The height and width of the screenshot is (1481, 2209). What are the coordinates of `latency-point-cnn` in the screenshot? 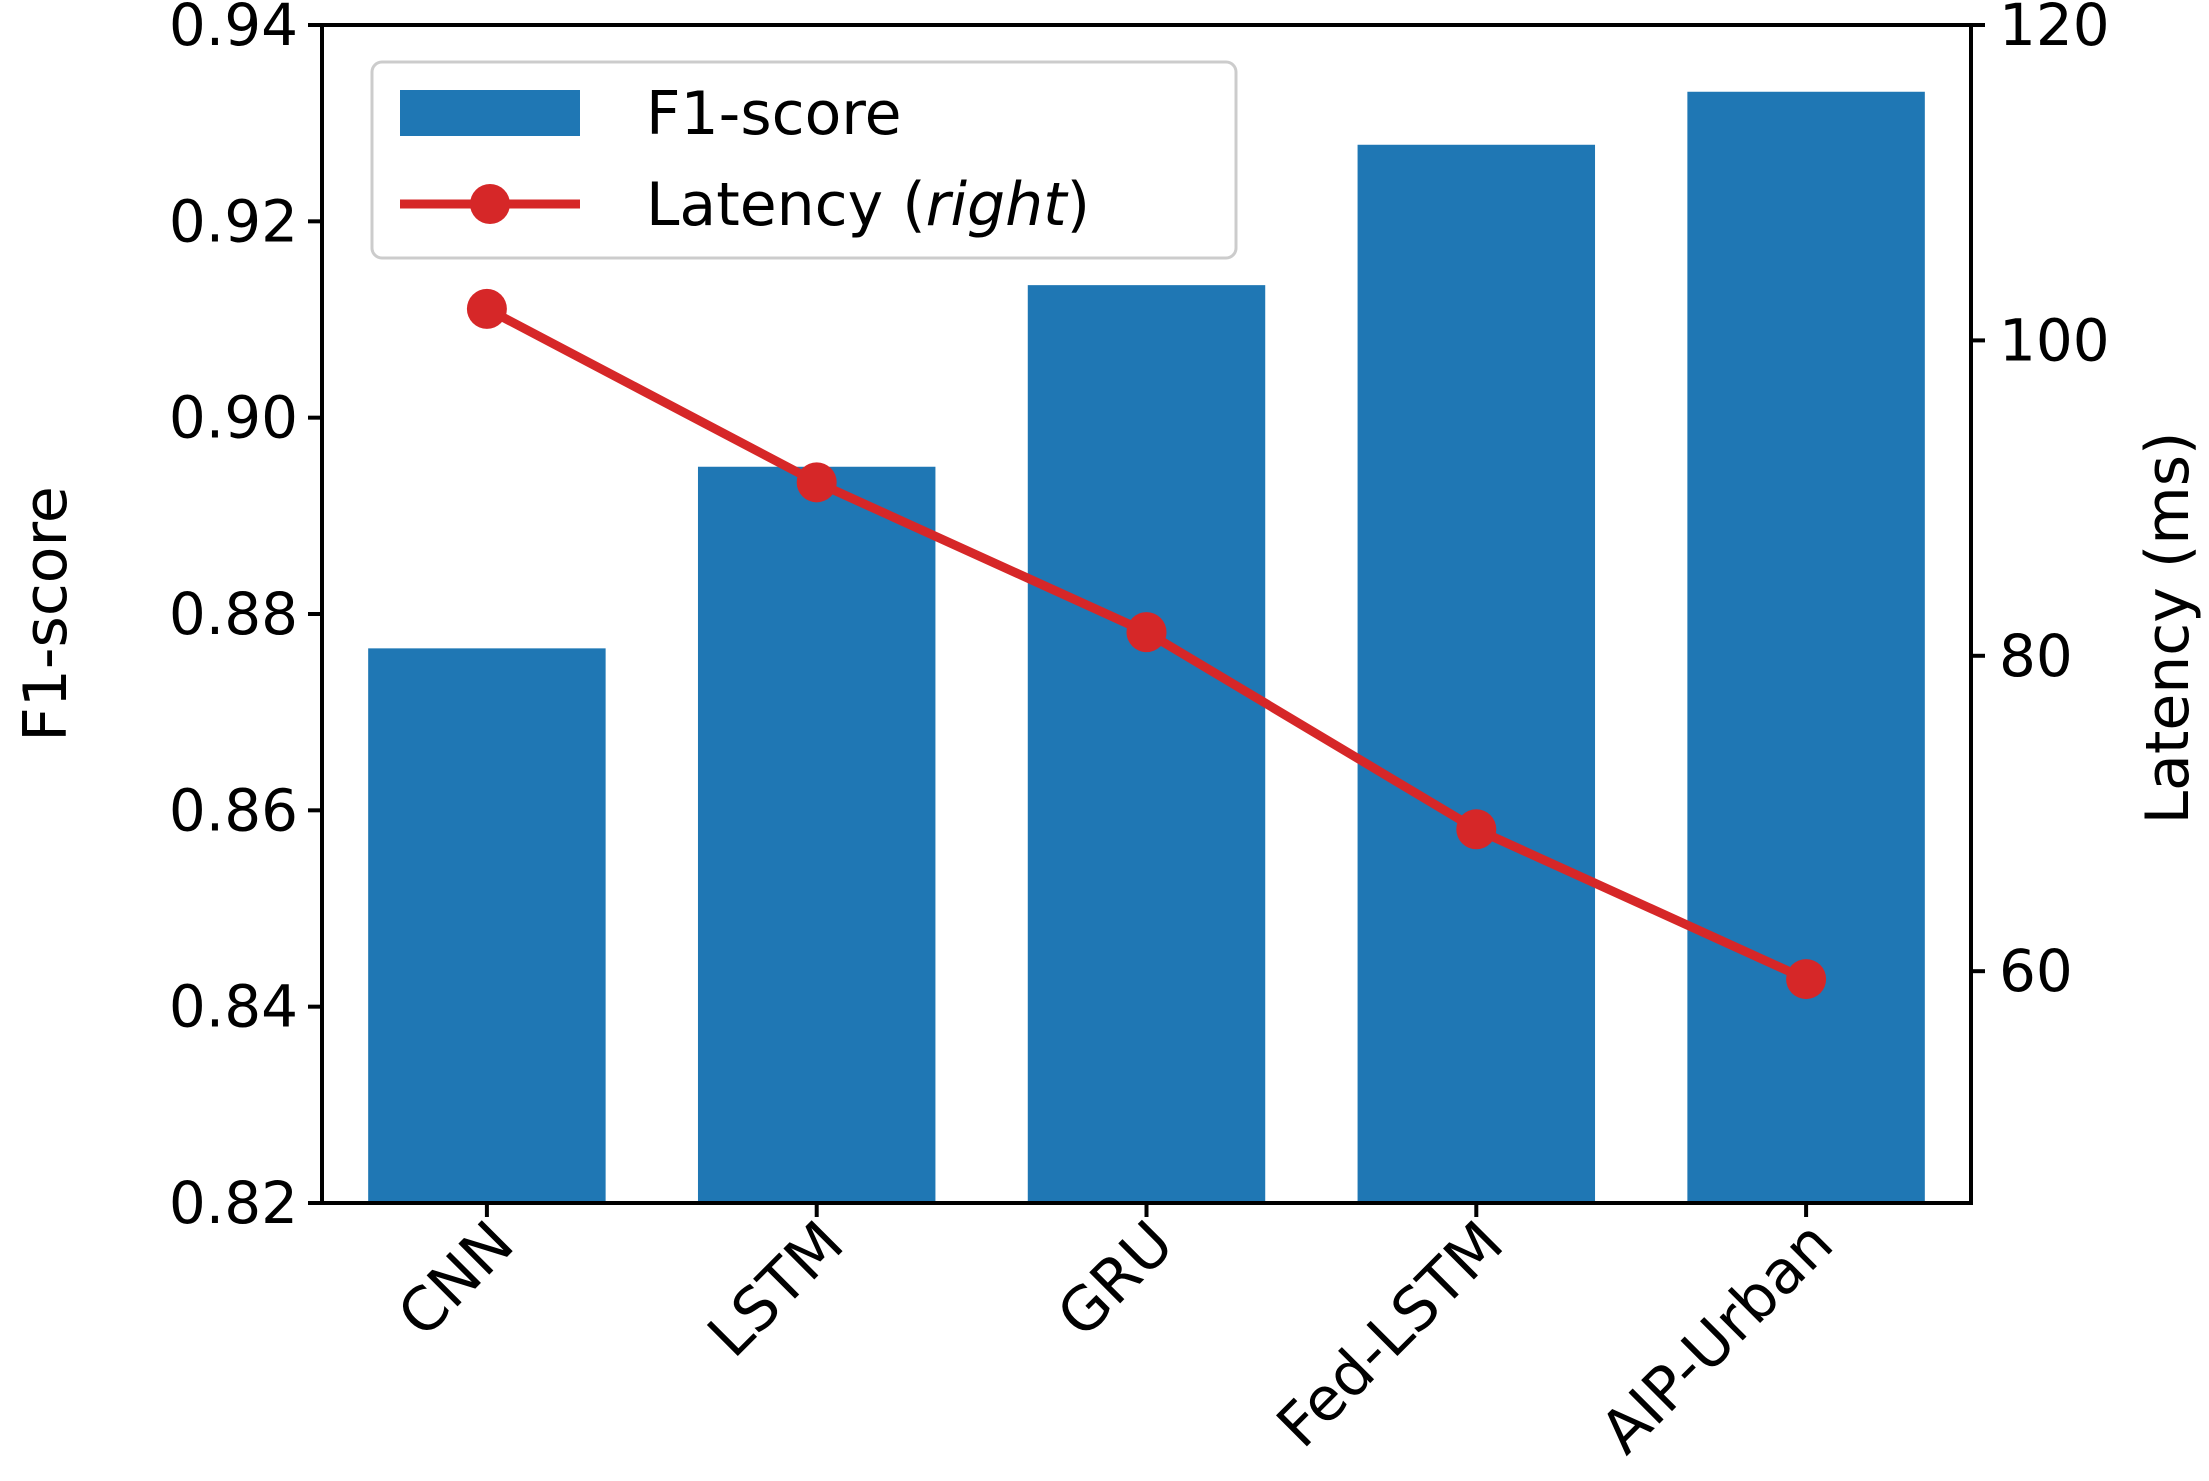 It's located at (486, 308).